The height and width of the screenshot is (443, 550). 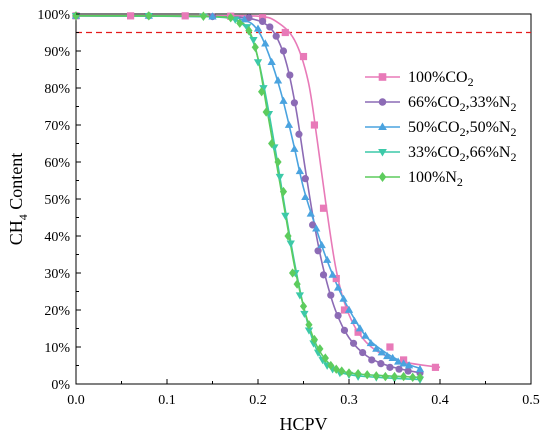 I want to click on x-tick-label: 0.0, so click(x=76, y=400).